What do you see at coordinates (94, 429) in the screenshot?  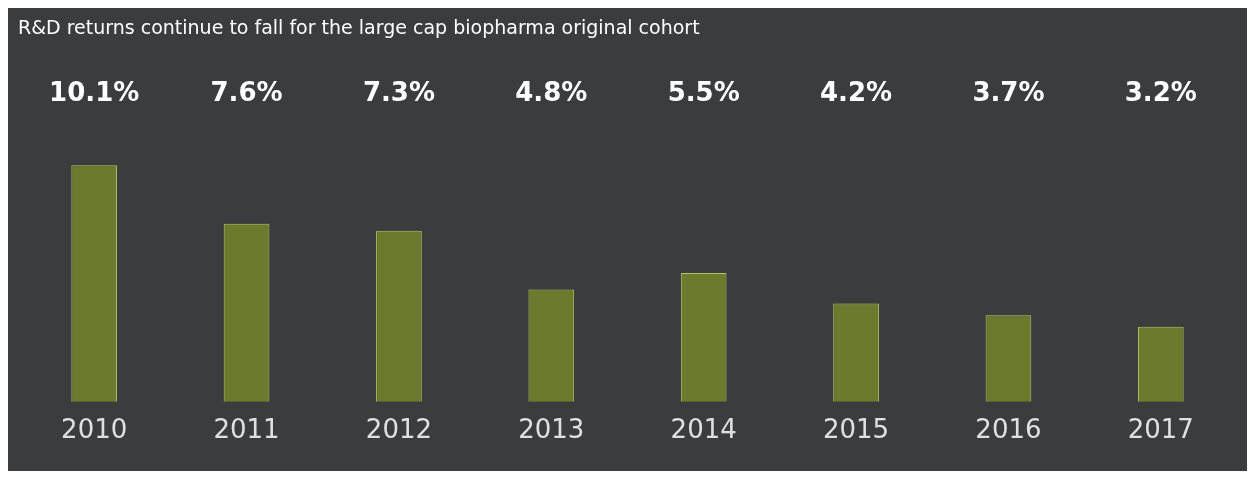 I see `x-tick-label: 2010` at bounding box center [94, 429].